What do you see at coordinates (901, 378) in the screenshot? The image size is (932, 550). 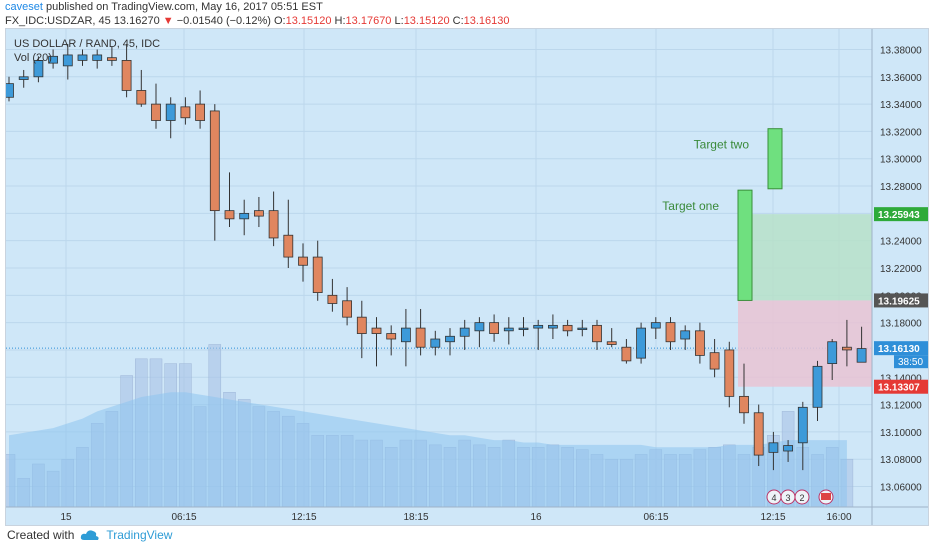 I see `price-tick-label: 13.14000` at bounding box center [901, 378].